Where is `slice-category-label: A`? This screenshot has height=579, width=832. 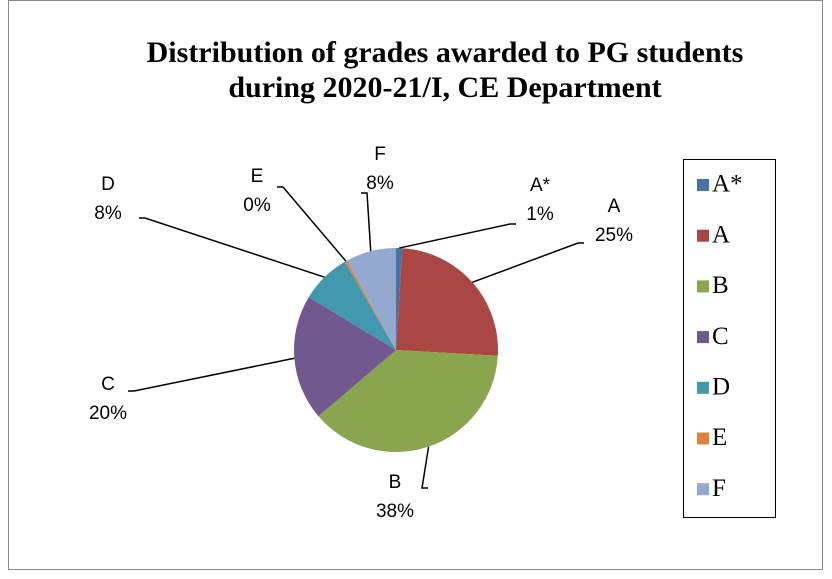
slice-category-label: A is located at coordinates (614, 206).